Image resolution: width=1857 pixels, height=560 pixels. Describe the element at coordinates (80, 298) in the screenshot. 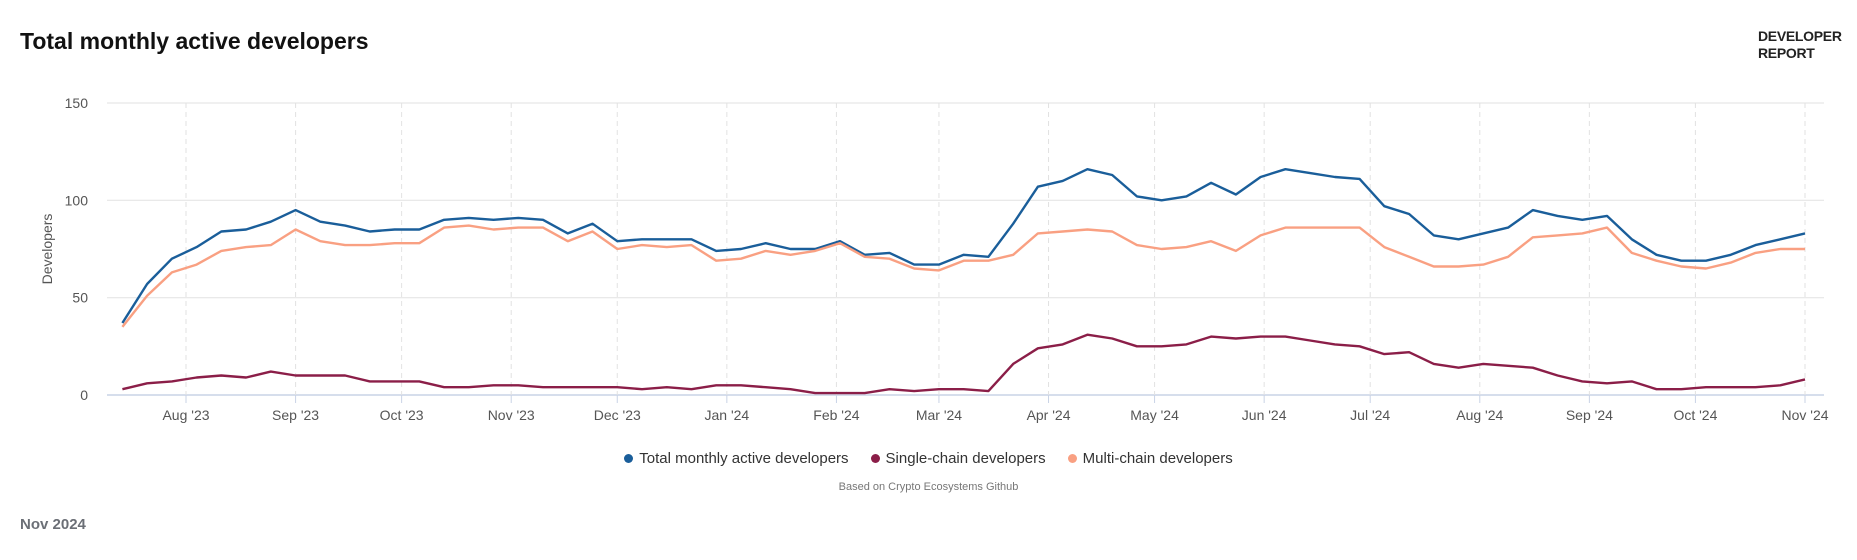

I see `y-tick-label: 50` at that location.